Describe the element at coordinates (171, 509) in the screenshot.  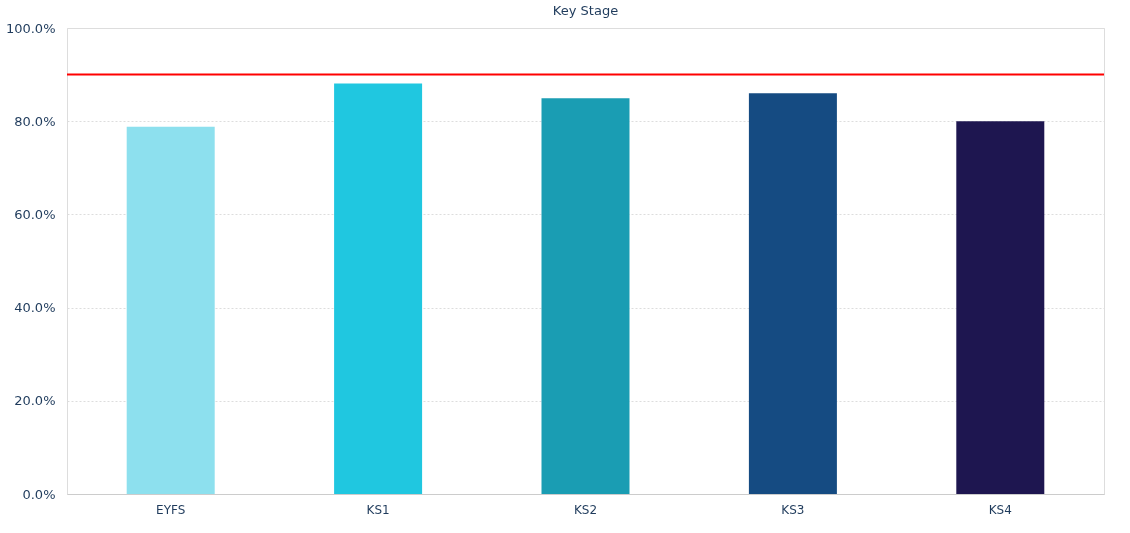
I see `x-tick-label: EYFS` at that location.